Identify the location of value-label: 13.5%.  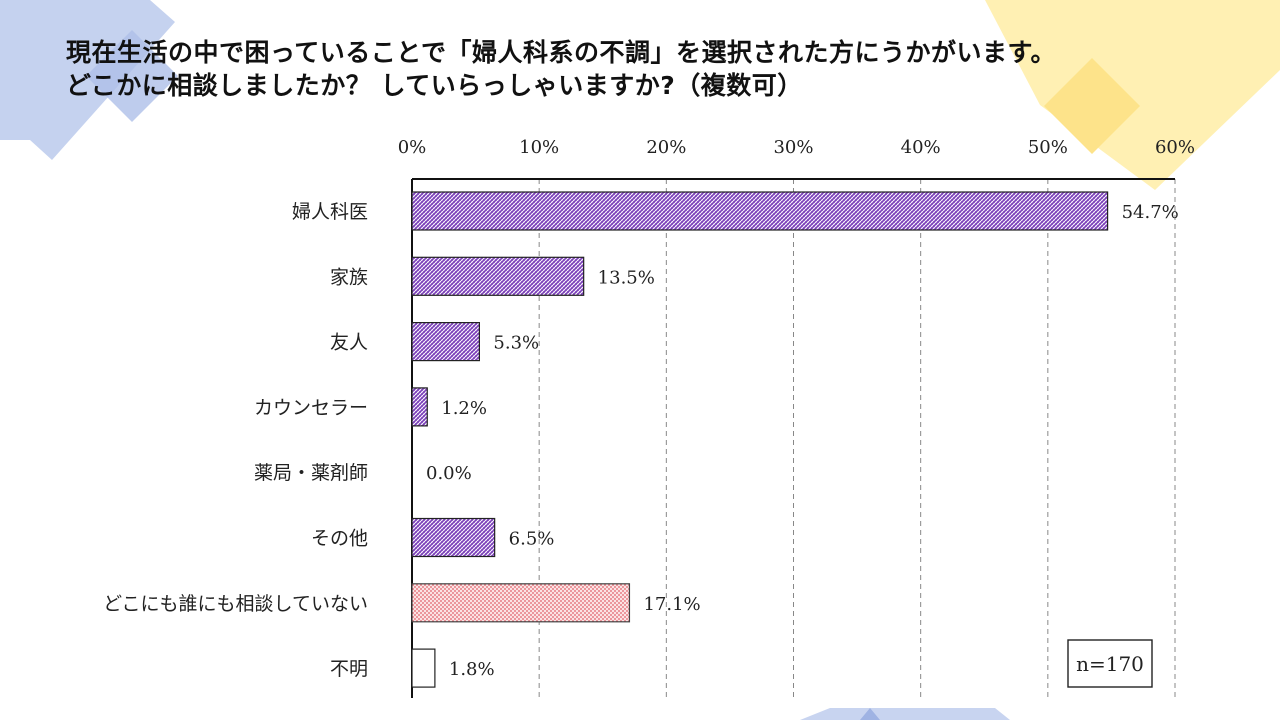
(626, 277).